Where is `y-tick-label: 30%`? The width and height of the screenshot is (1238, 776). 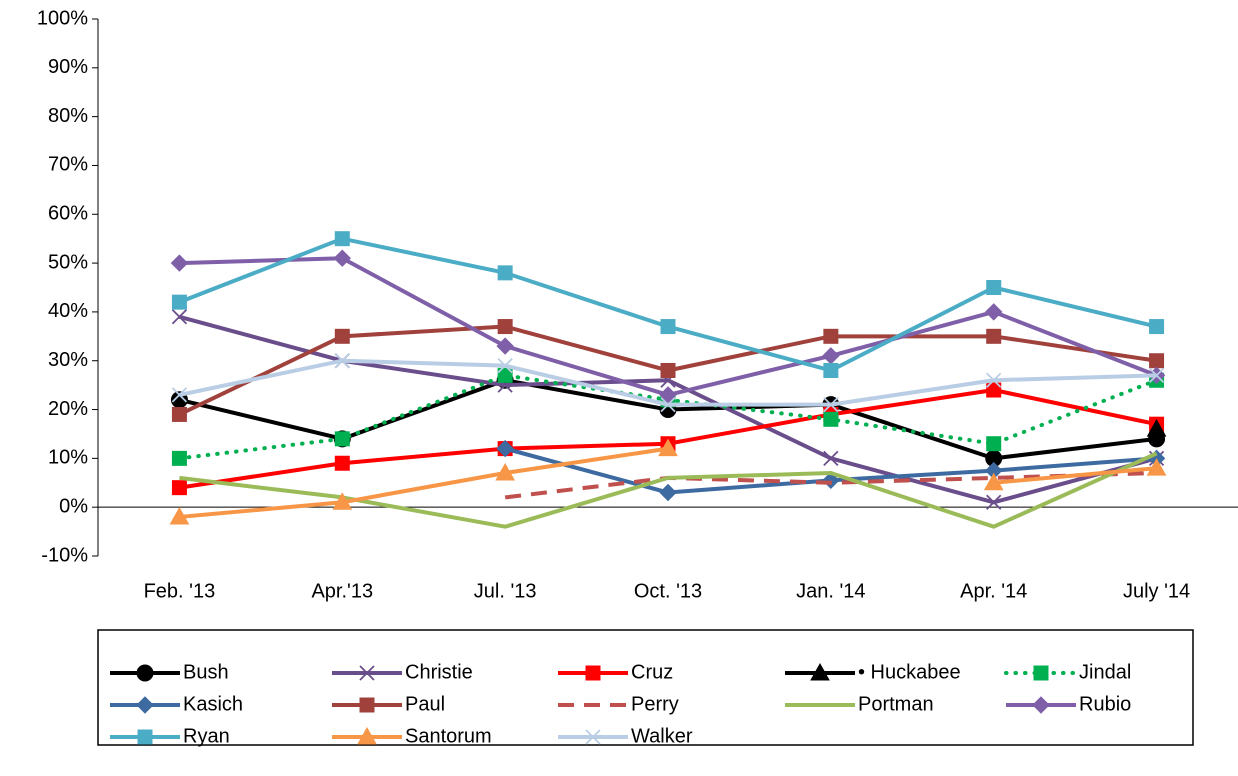
y-tick-label: 30% is located at coordinates (68, 360).